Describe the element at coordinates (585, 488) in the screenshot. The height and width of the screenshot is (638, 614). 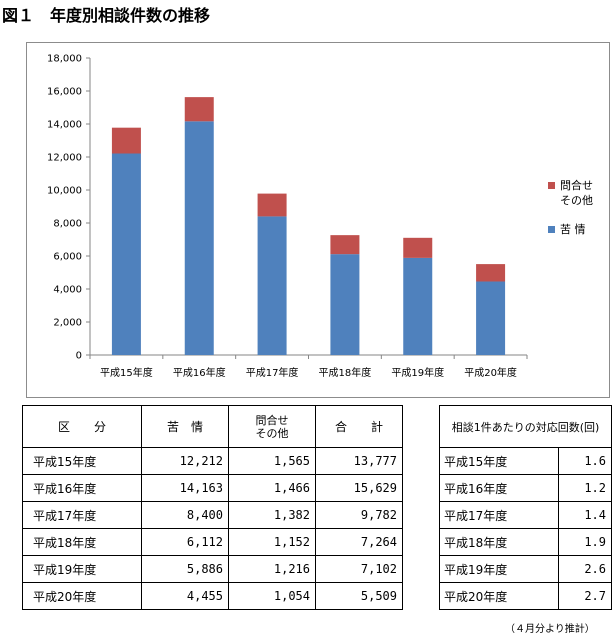
I see `ratio-row-value: 1.2` at that location.